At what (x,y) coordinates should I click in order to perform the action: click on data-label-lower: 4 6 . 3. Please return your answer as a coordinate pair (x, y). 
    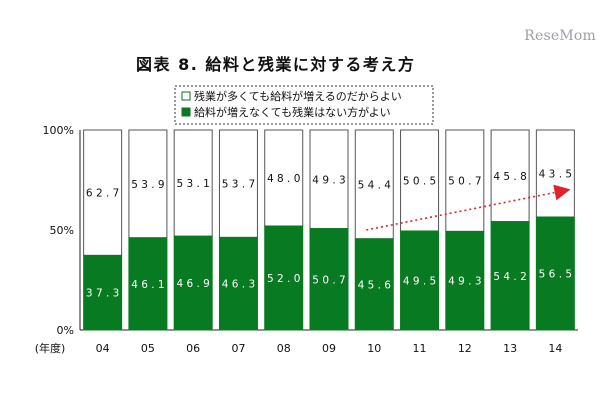
    Looking at the image, I should click on (238, 285).